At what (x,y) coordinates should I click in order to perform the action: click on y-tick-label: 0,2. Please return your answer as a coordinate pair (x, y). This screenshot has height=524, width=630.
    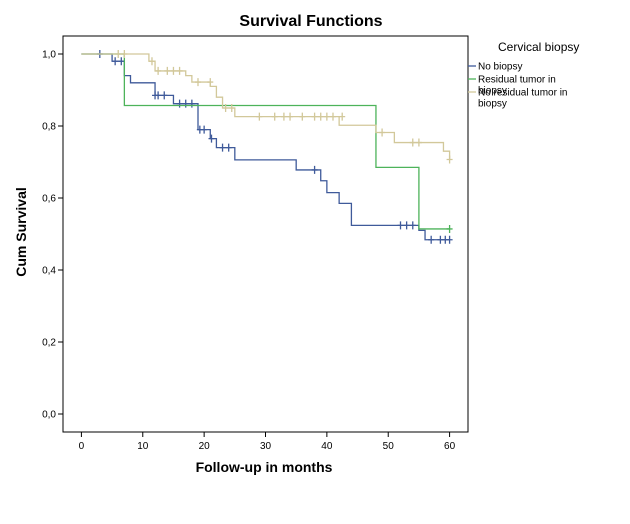
    Looking at the image, I should click on (49, 343).